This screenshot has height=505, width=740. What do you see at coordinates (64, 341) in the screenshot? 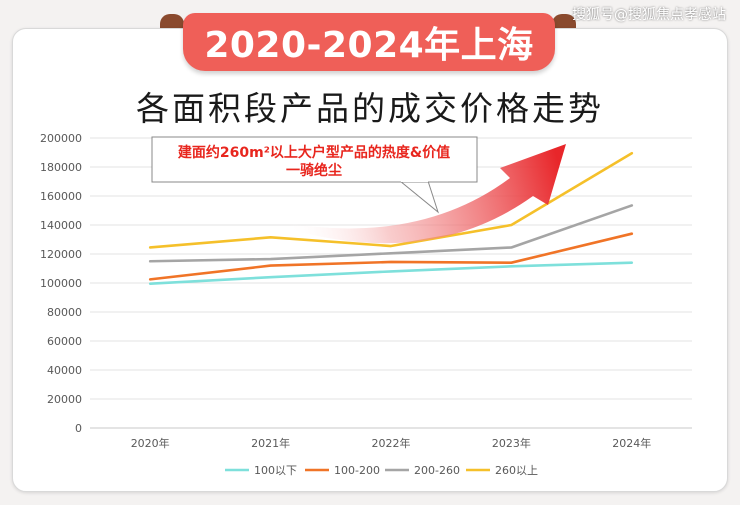
I see `y-tick-label: 60000` at bounding box center [64, 341].